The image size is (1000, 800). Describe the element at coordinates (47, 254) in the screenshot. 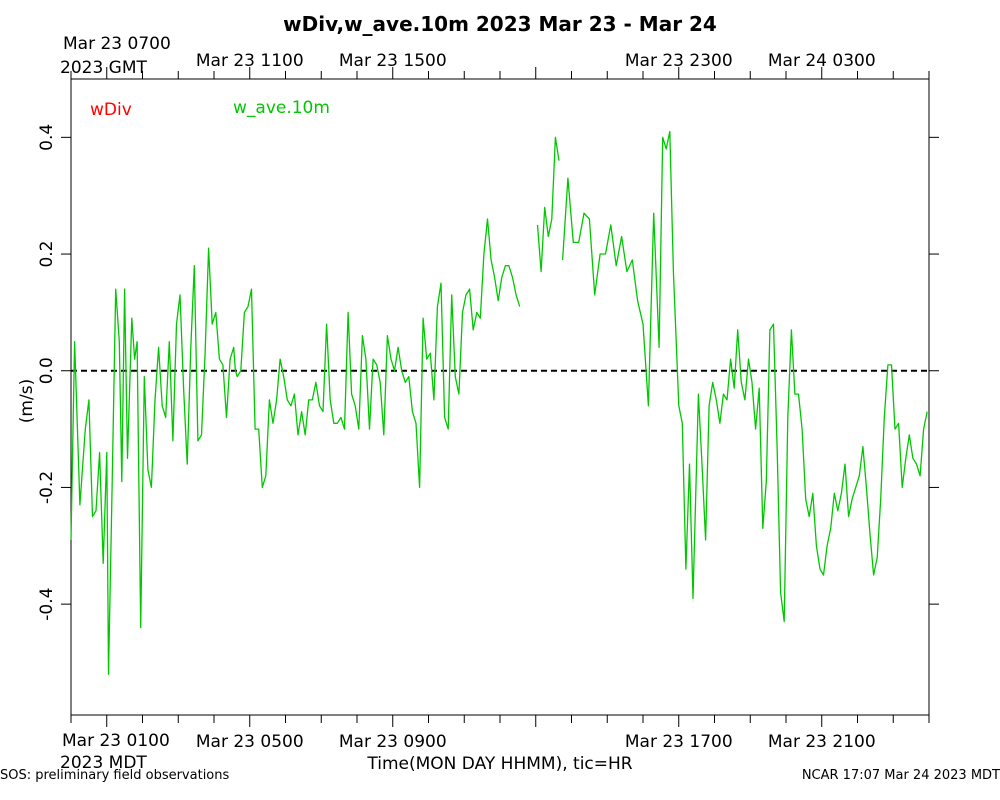

I see `y-tick-label: 0.2` at that location.